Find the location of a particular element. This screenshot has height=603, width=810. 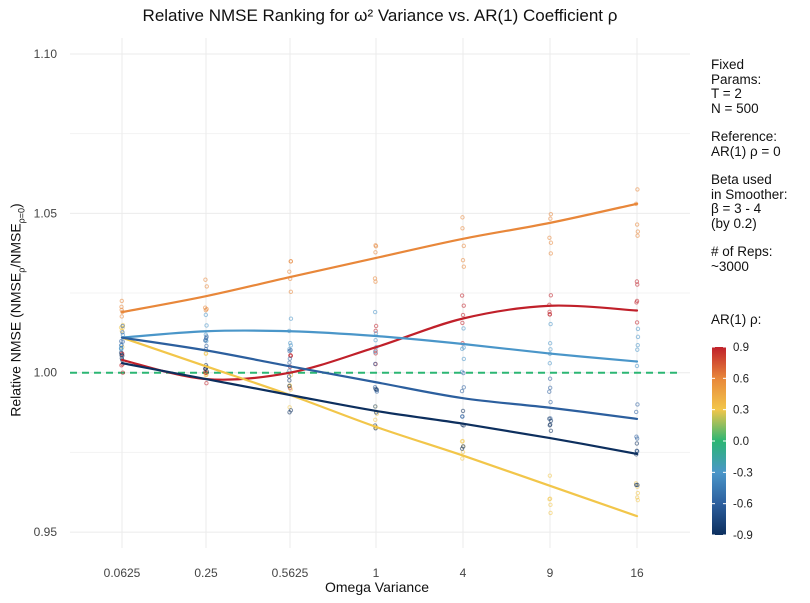

legend-text: Reference: is located at coordinates (744, 136).